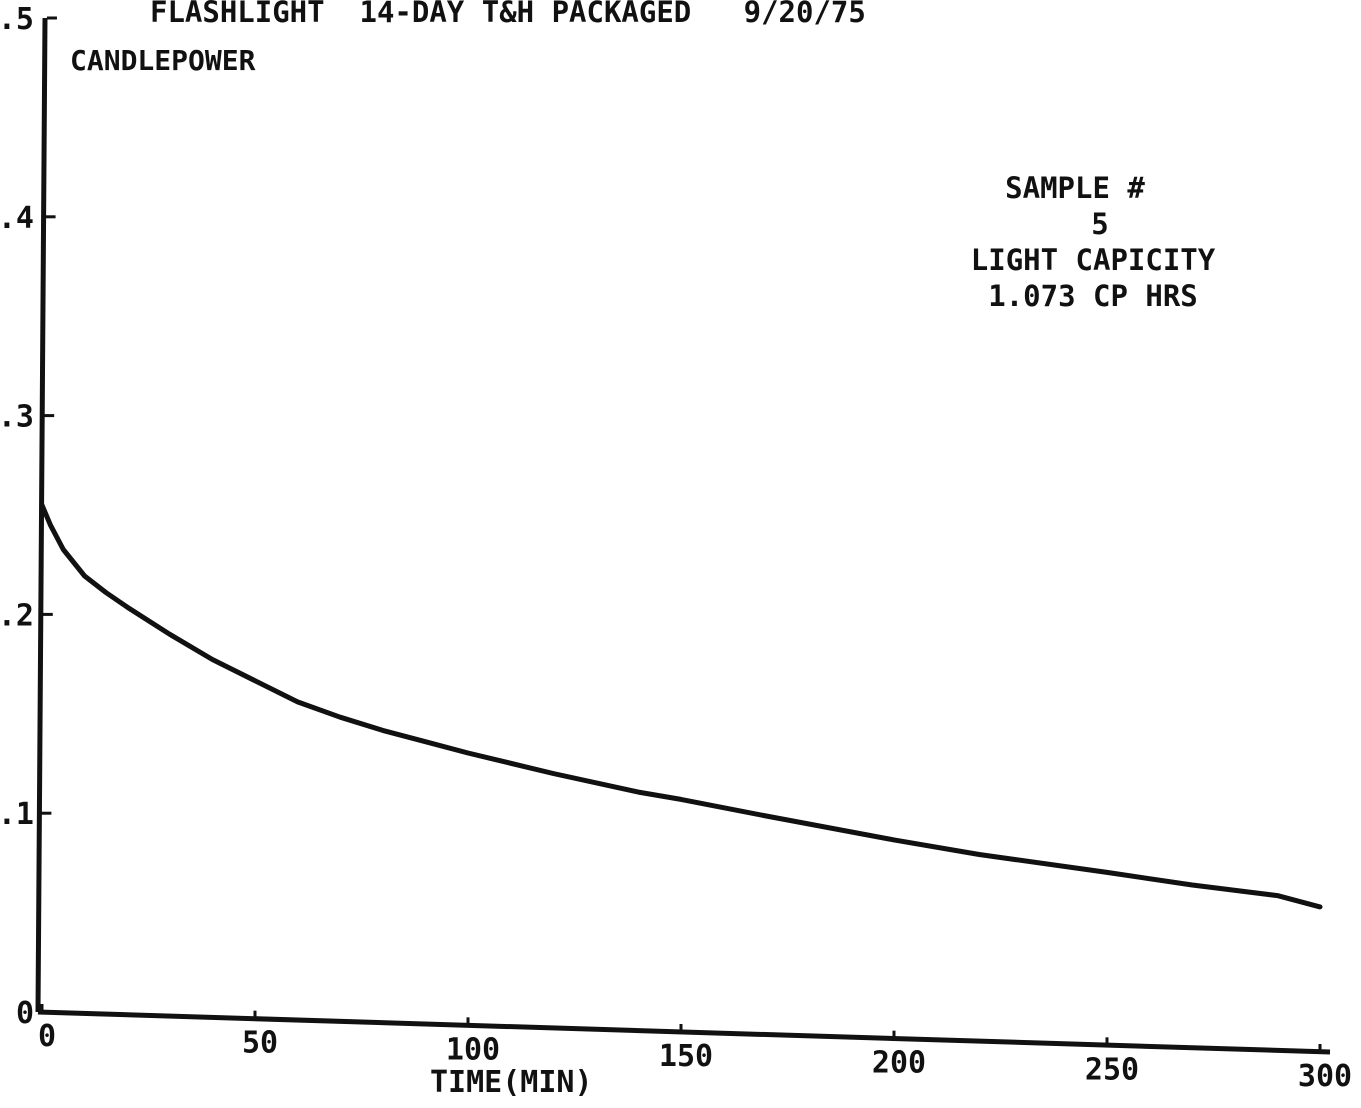 The image size is (1361, 1108). I want to click on chart-title: FLASHLIGHT 14-DAY T&H PACKAGED 9/20/75, so click(508, 14).